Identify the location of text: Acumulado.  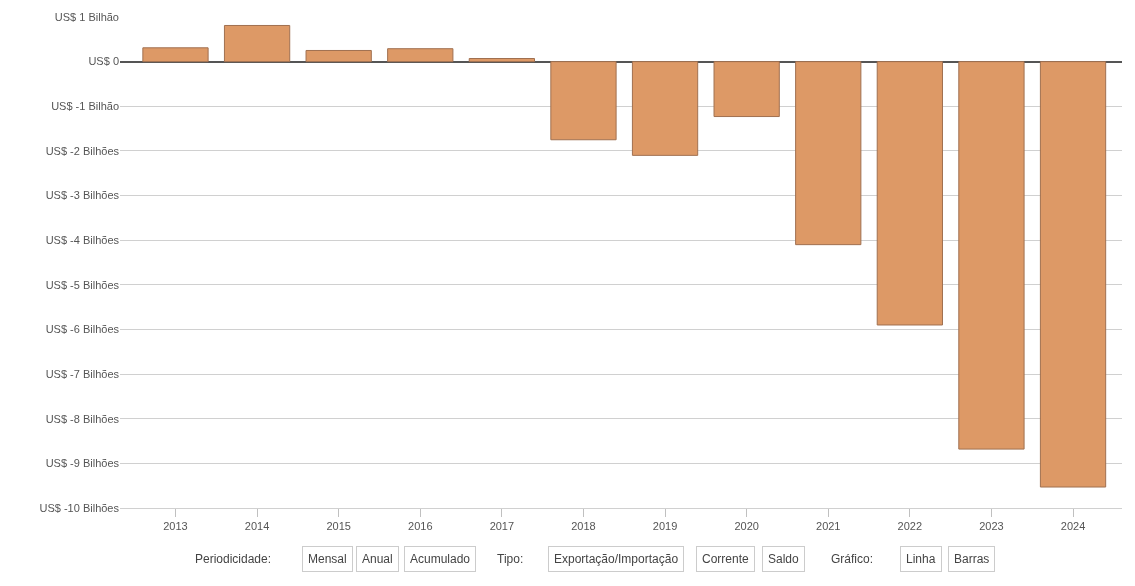
(440, 559).